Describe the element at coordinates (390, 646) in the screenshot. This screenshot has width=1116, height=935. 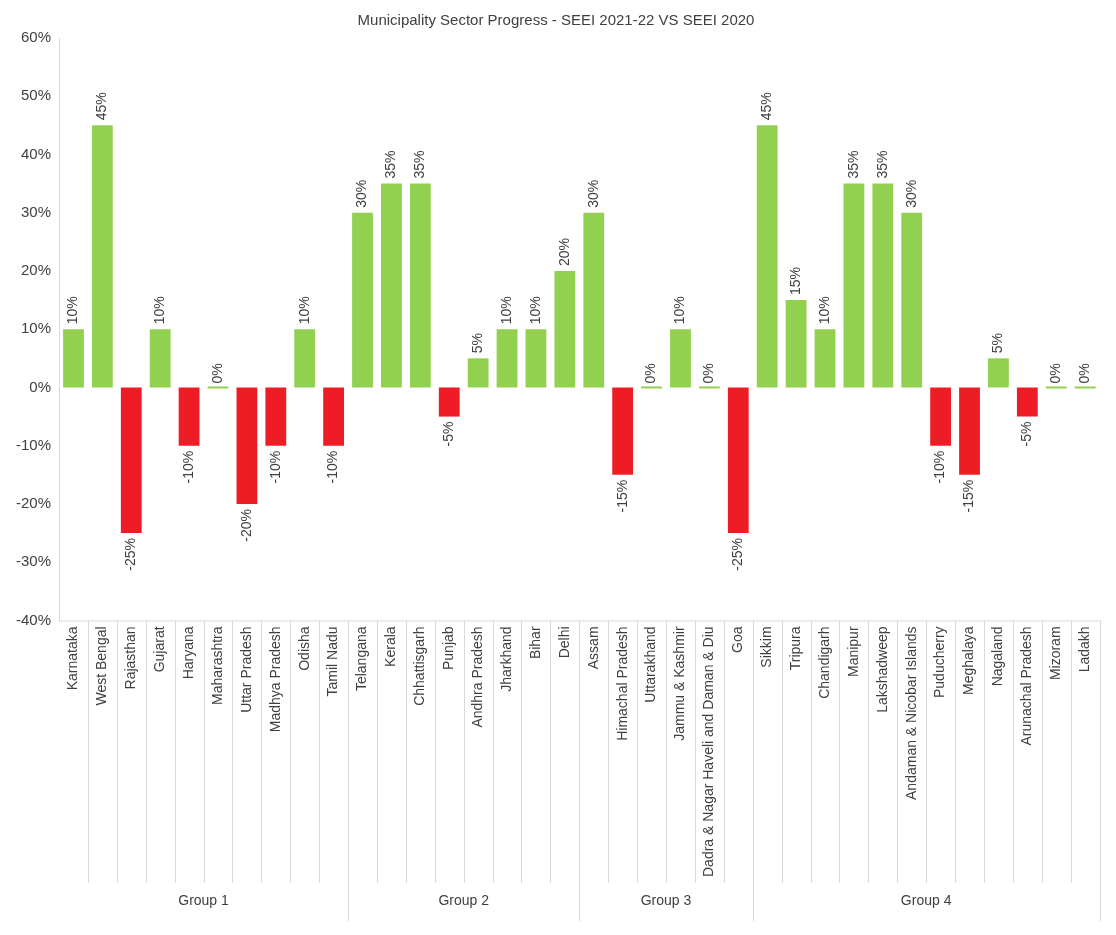
I see `x-tick-label: Kerala` at that location.